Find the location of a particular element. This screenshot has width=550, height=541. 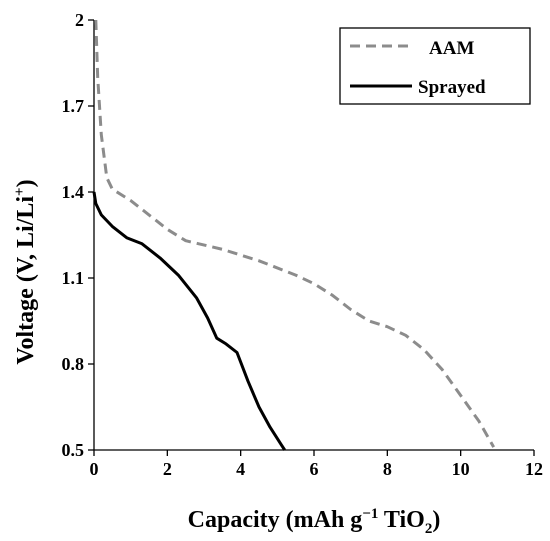

legend-label-sprayed: Sprayed is located at coordinates (452, 87).